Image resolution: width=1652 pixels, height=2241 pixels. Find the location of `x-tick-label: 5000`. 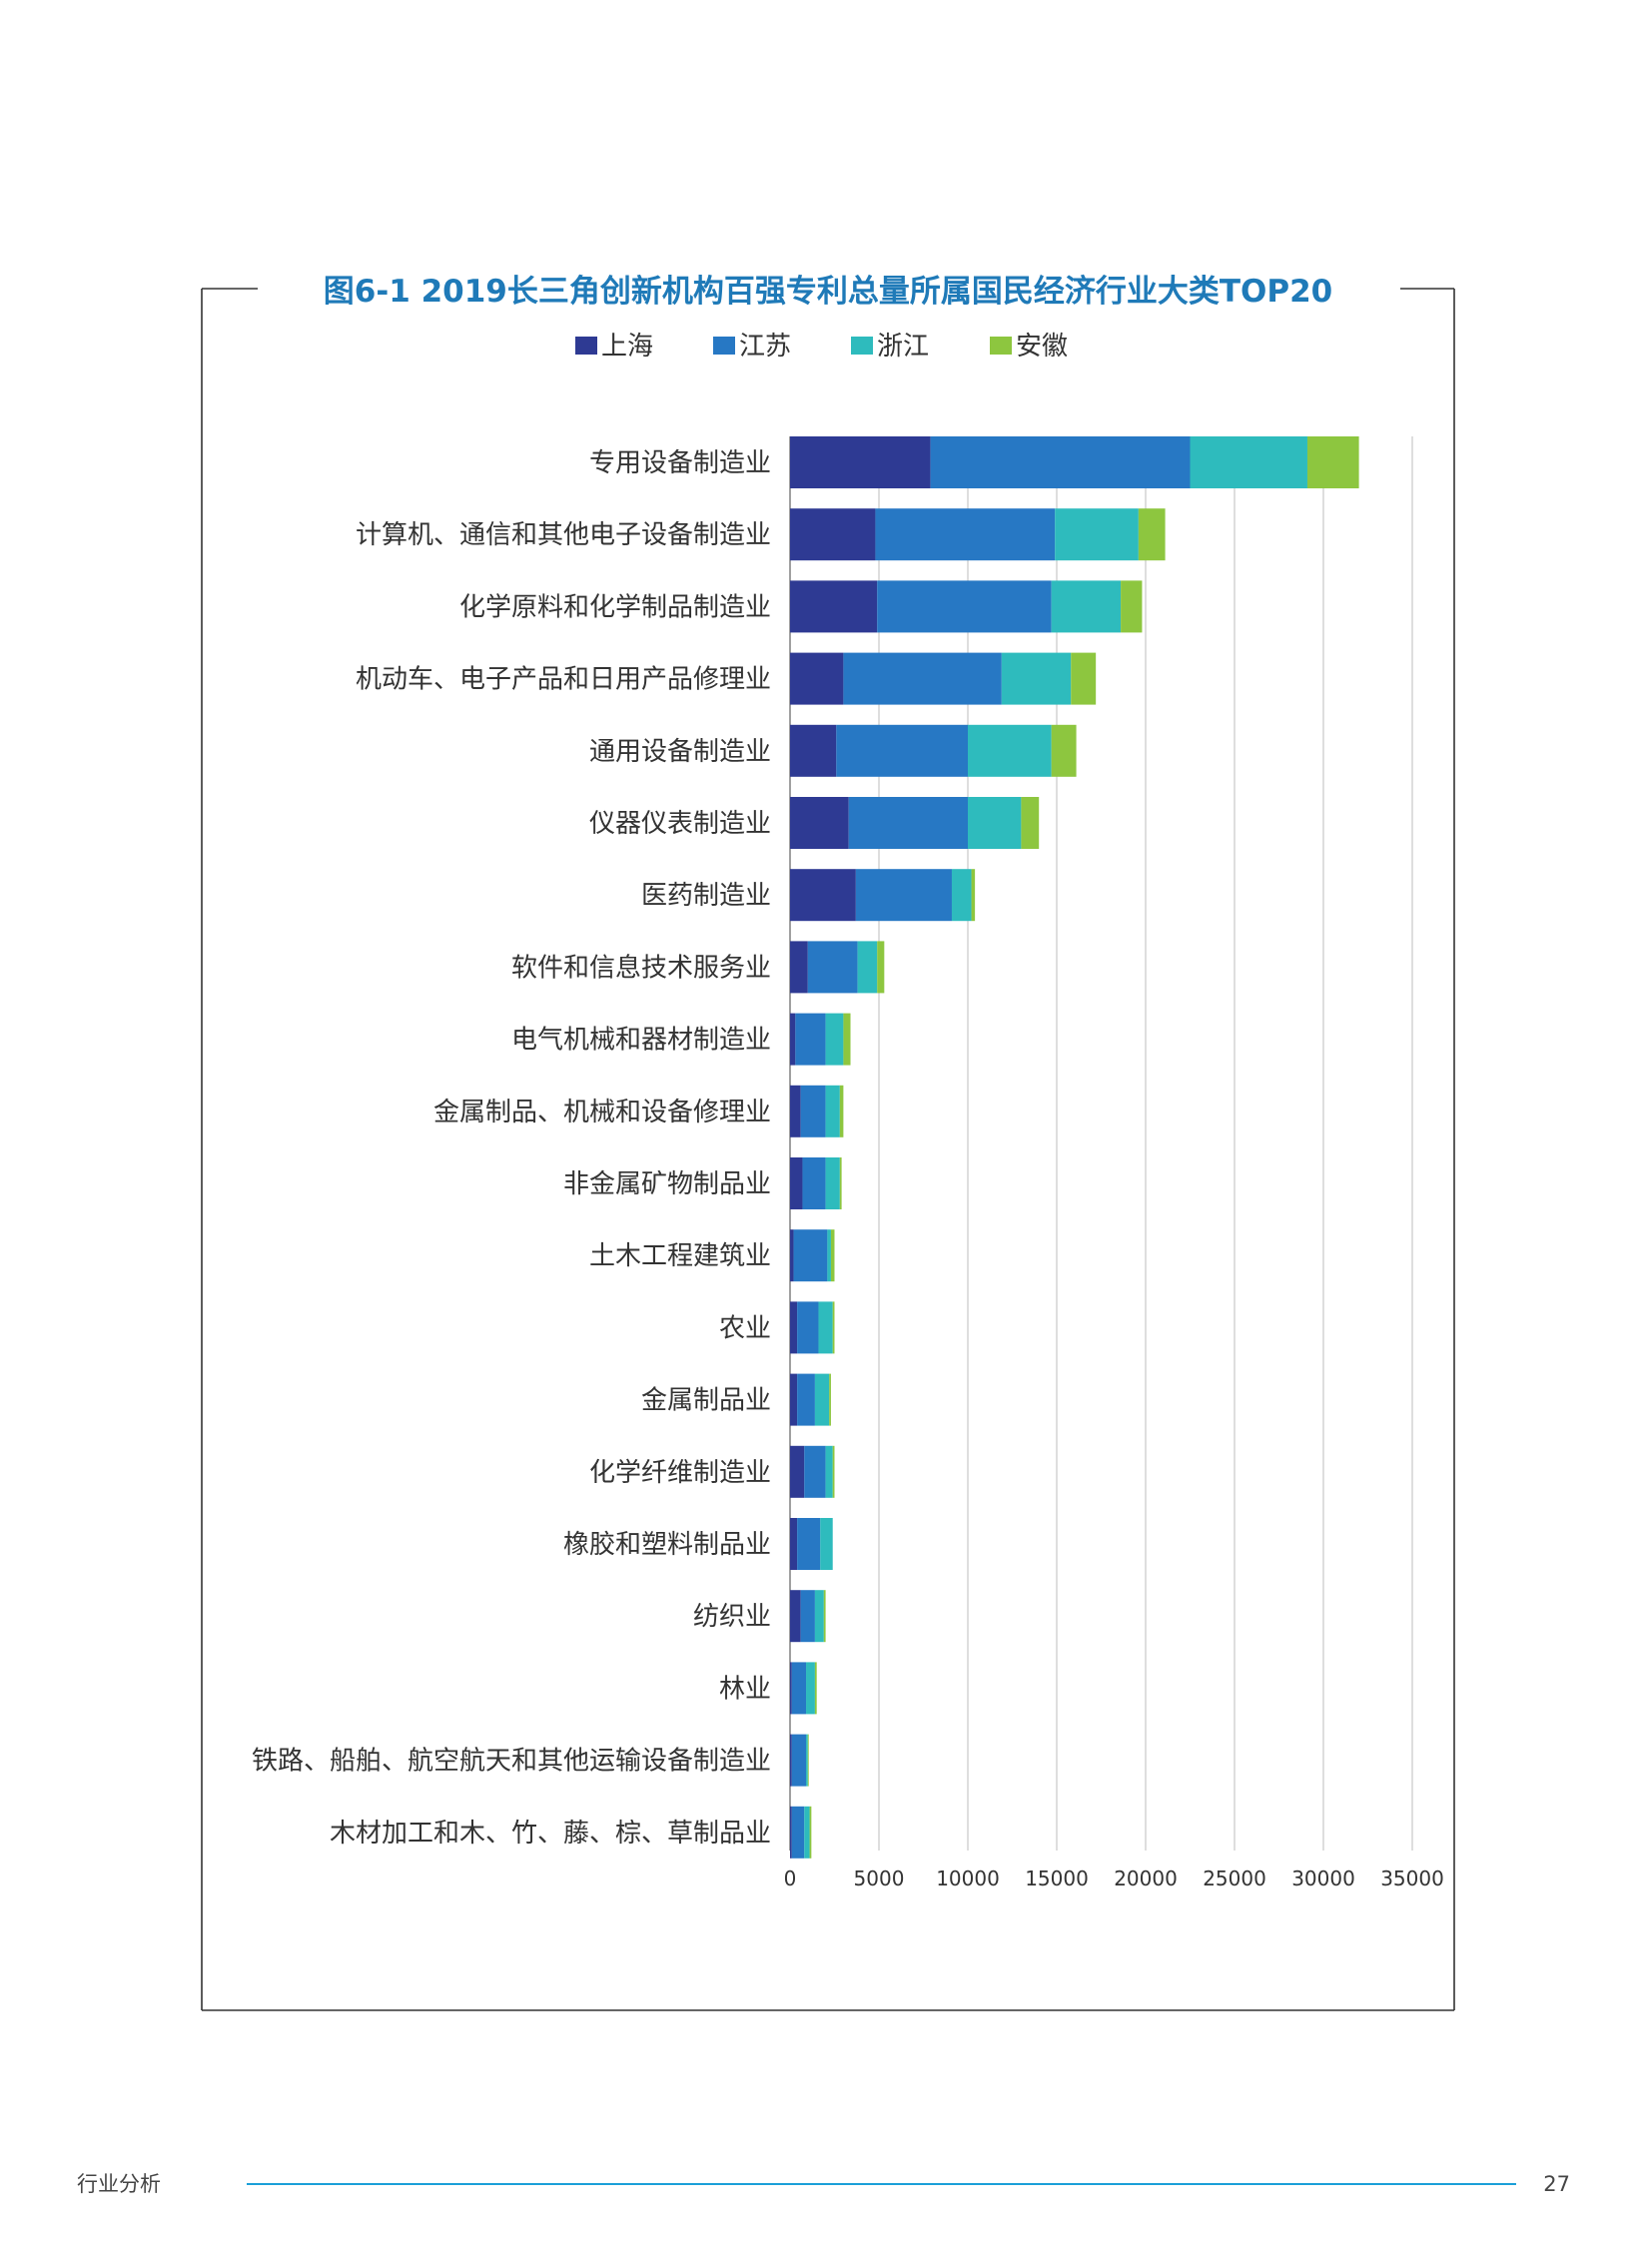

x-tick-label: 5000 is located at coordinates (879, 1878).